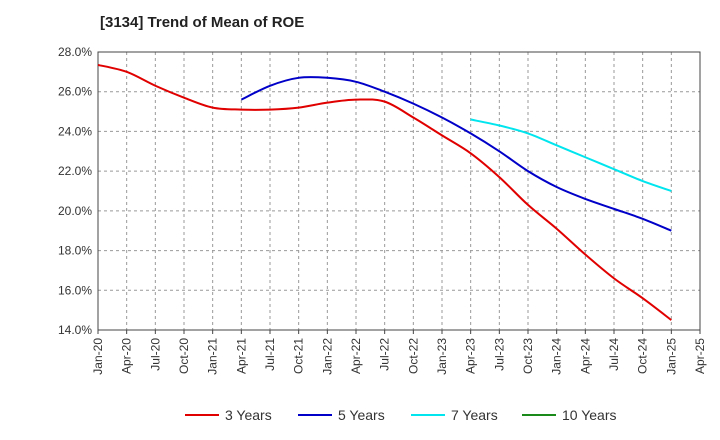  What do you see at coordinates (213, 356) in the screenshot?
I see `x-tick-label: Jan-21` at bounding box center [213, 356].